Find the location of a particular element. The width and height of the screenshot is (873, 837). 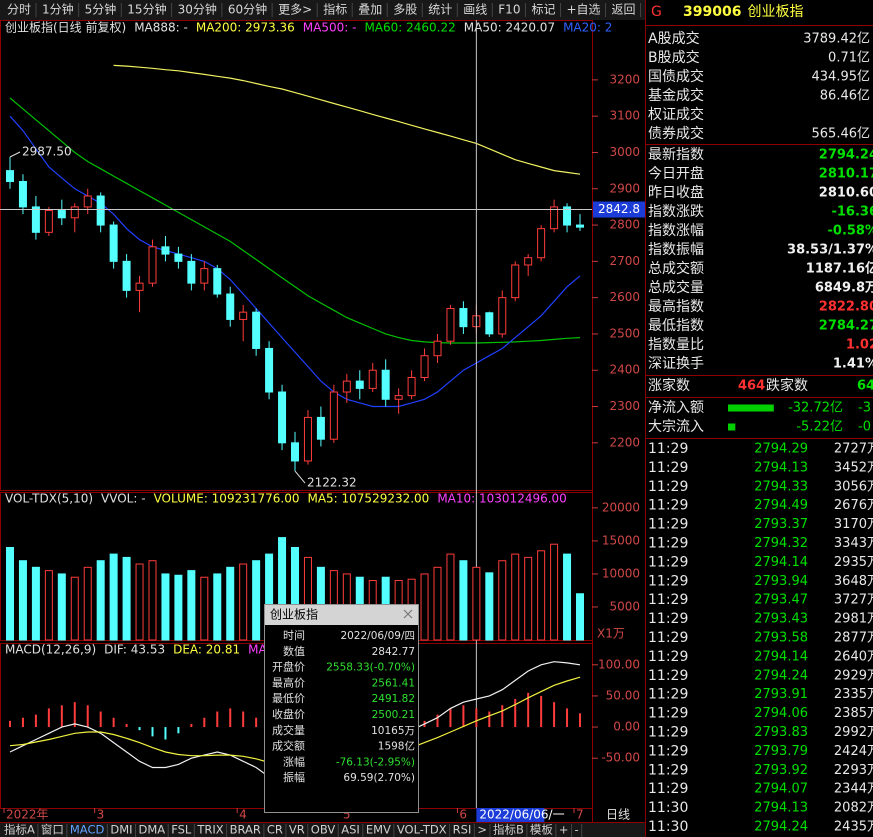

tick-price: 2794.07 is located at coordinates (781, 789).